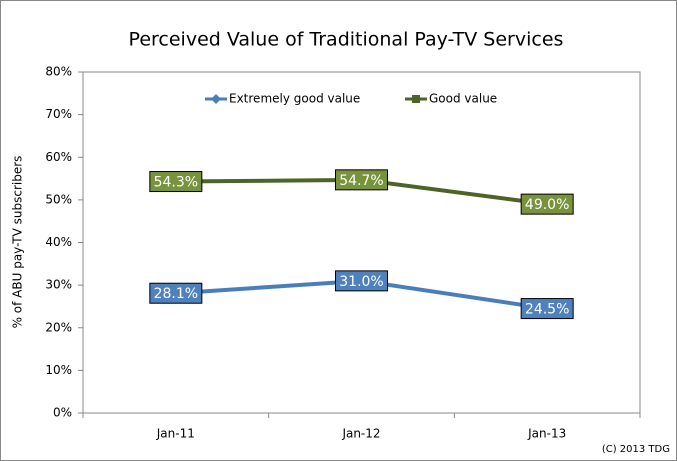  Describe the element at coordinates (18, 242) in the screenshot. I see `y-axis-label: % of ABU pay-TV subscribers` at that location.